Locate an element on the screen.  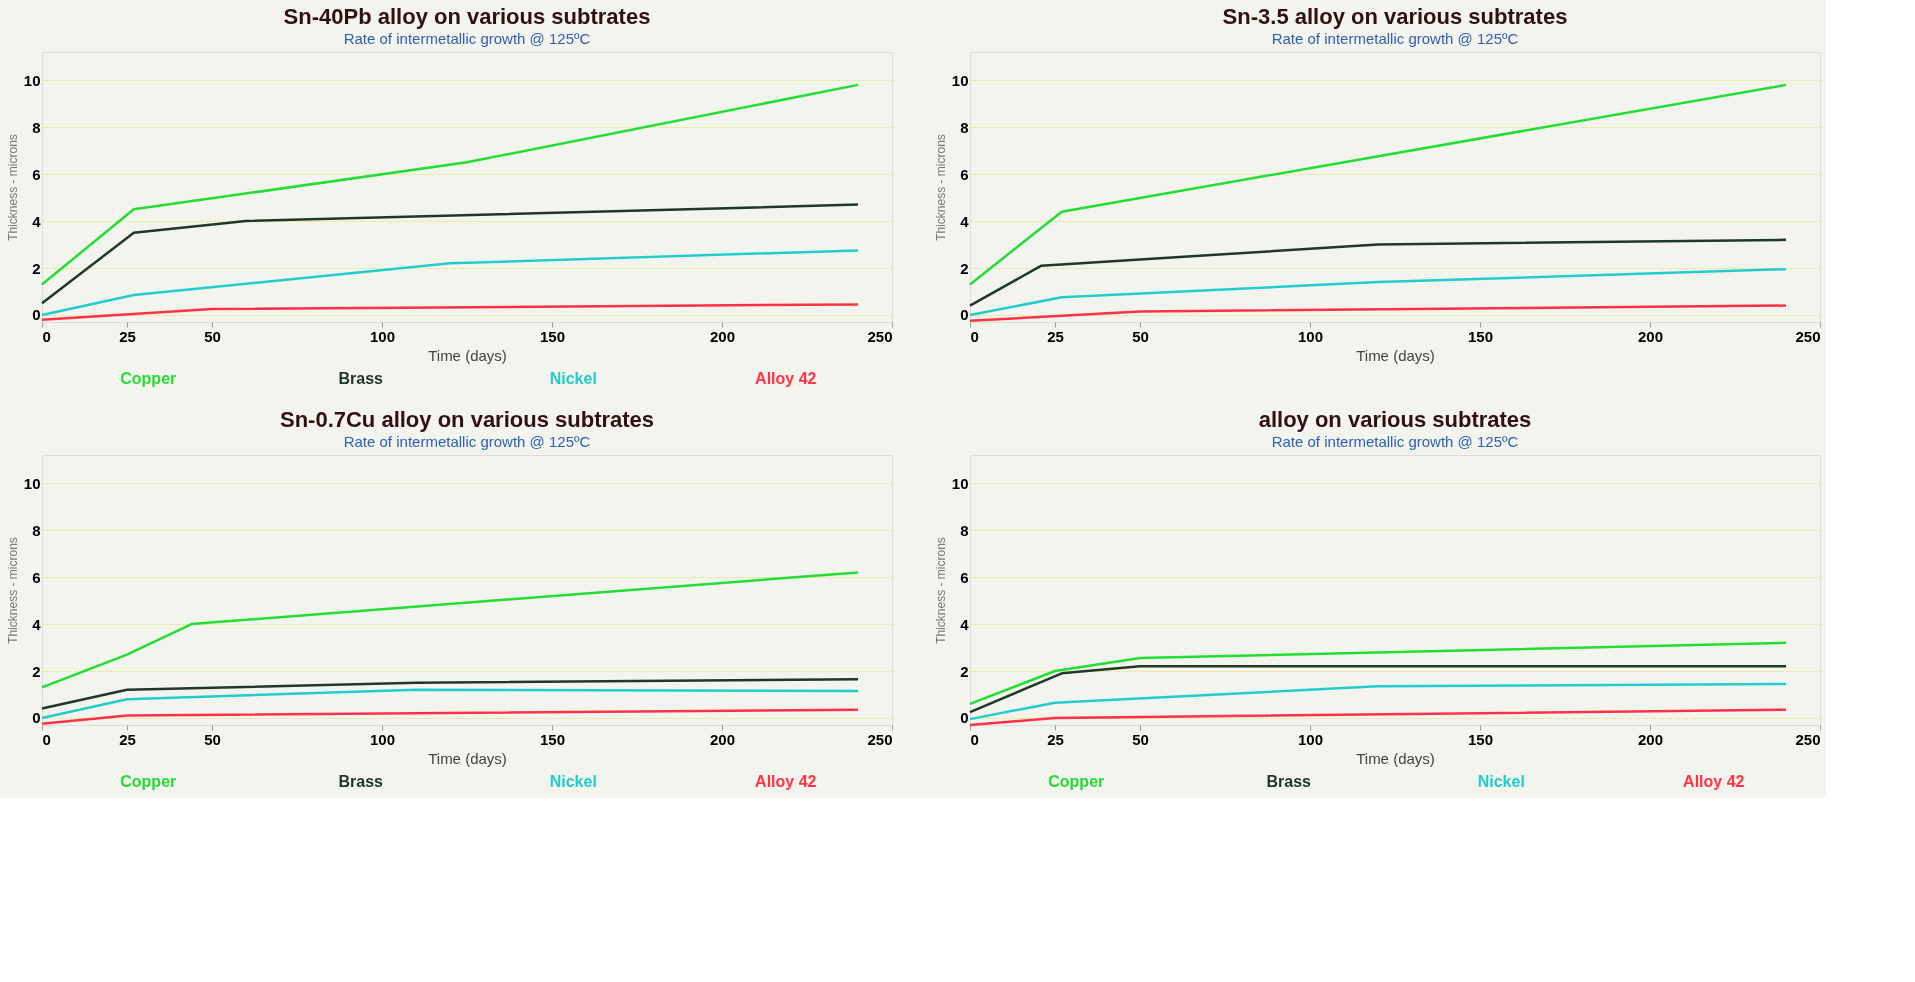
chart-title: alloy on various subtrates is located at coordinates (1395, 419).